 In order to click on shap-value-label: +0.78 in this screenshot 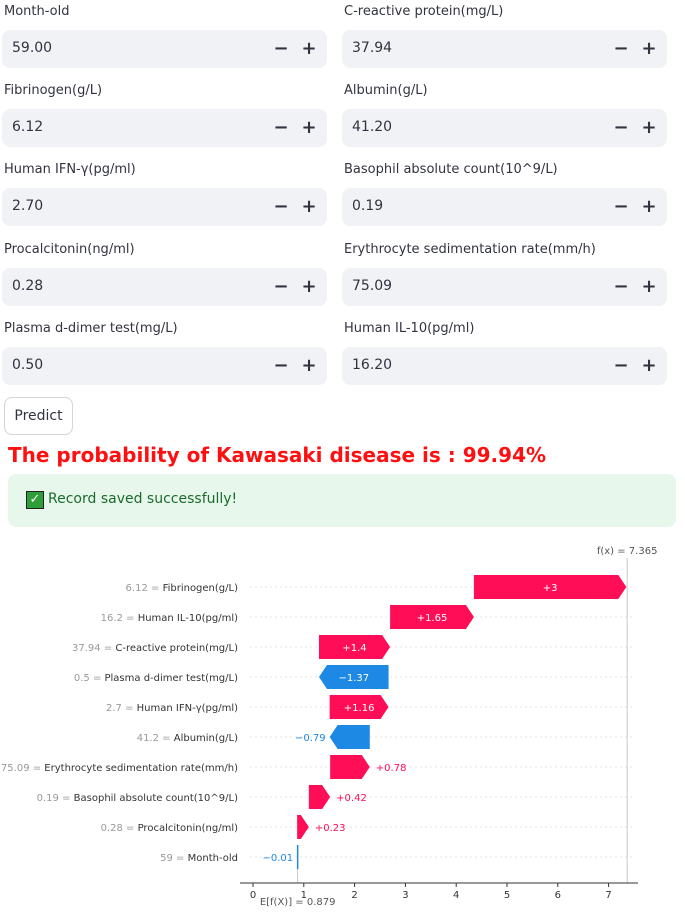, I will do `click(391, 768)`.